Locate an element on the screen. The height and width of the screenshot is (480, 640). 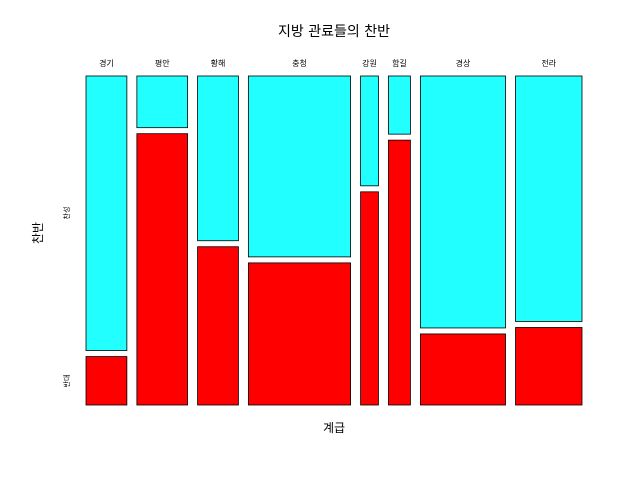
column-label-3: 충청 is located at coordinates (299, 63).